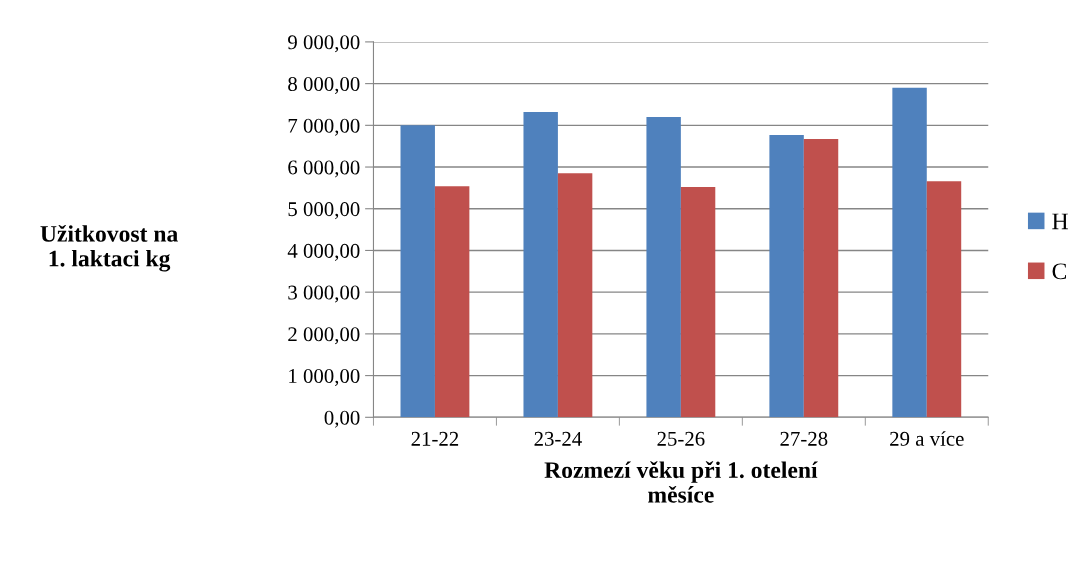 Image resolution: width=1092 pixels, height=574 pixels. I want to click on x-tick-label: 21-22, so click(435, 438).